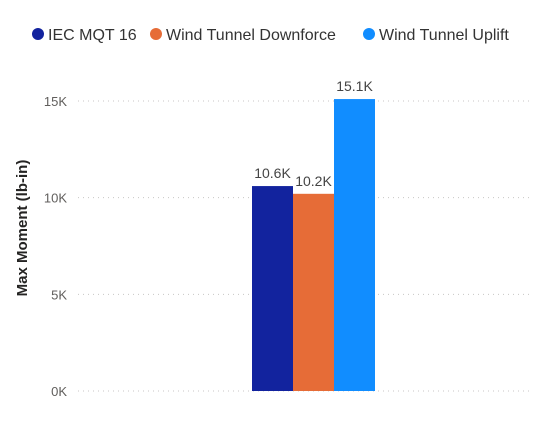 This screenshot has height=433, width=541. Describe the element at coordinates (55, 246) in the screenshot. I see `y-axis-ticks: 0K 5K 10K 15K` at that location.